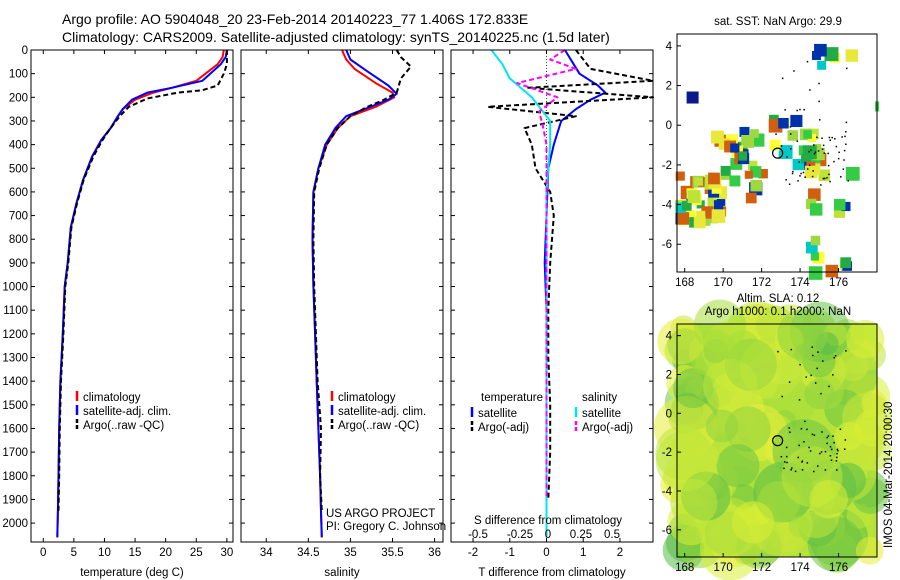 This screenshot has height=580, width=900. I want to click on sla_map-y-tick-label: 4, so click(669, 337).